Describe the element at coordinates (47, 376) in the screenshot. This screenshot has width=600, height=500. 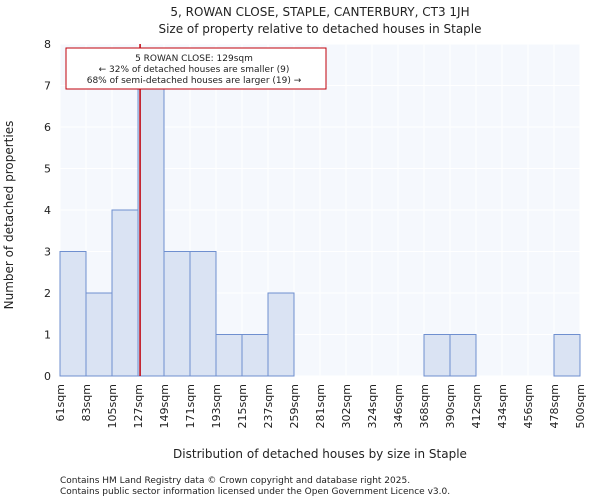
I see `y-tick-label: 0` at that location.